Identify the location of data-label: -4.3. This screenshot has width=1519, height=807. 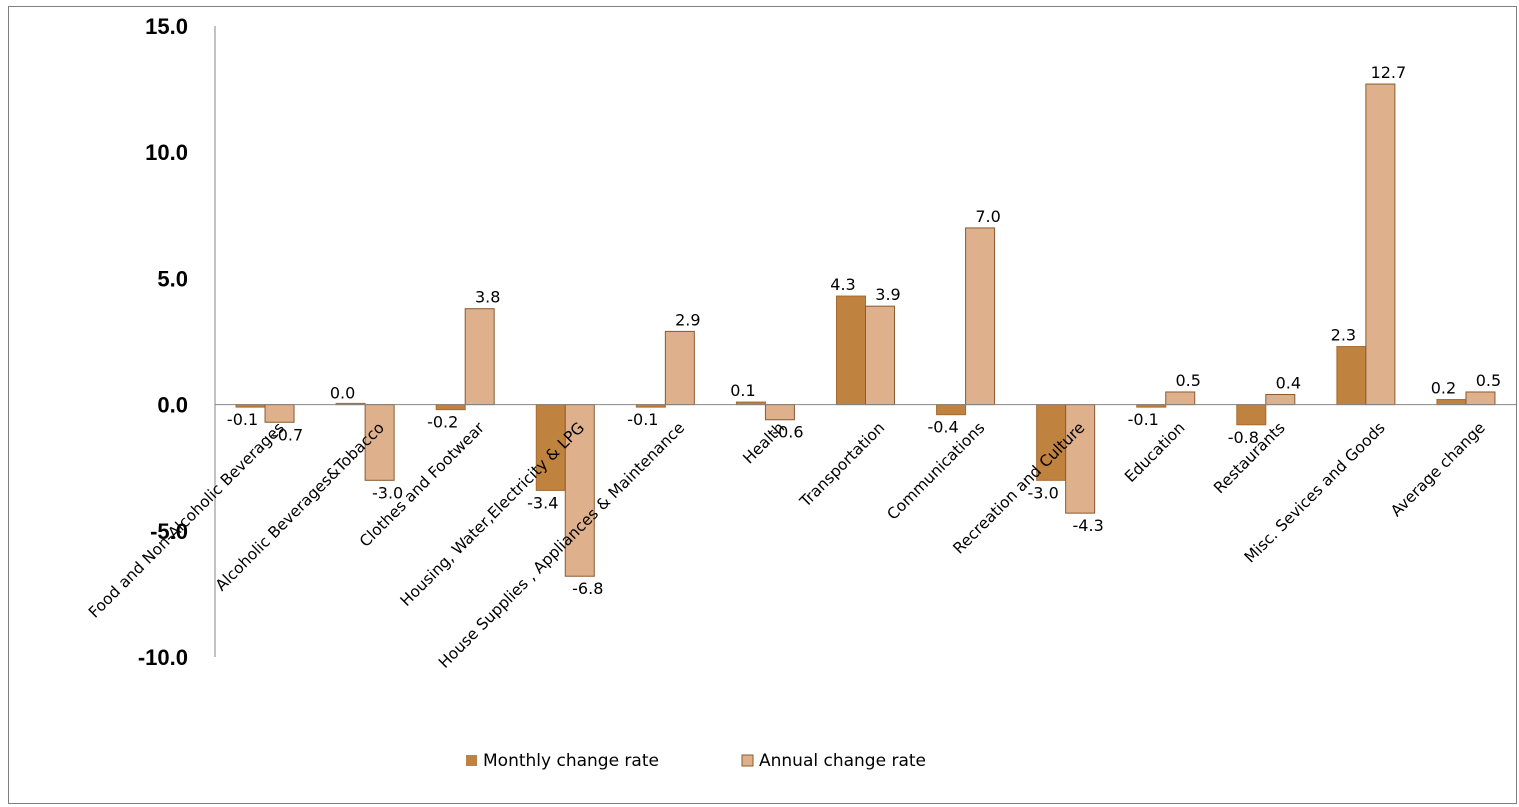
(1088, 525).